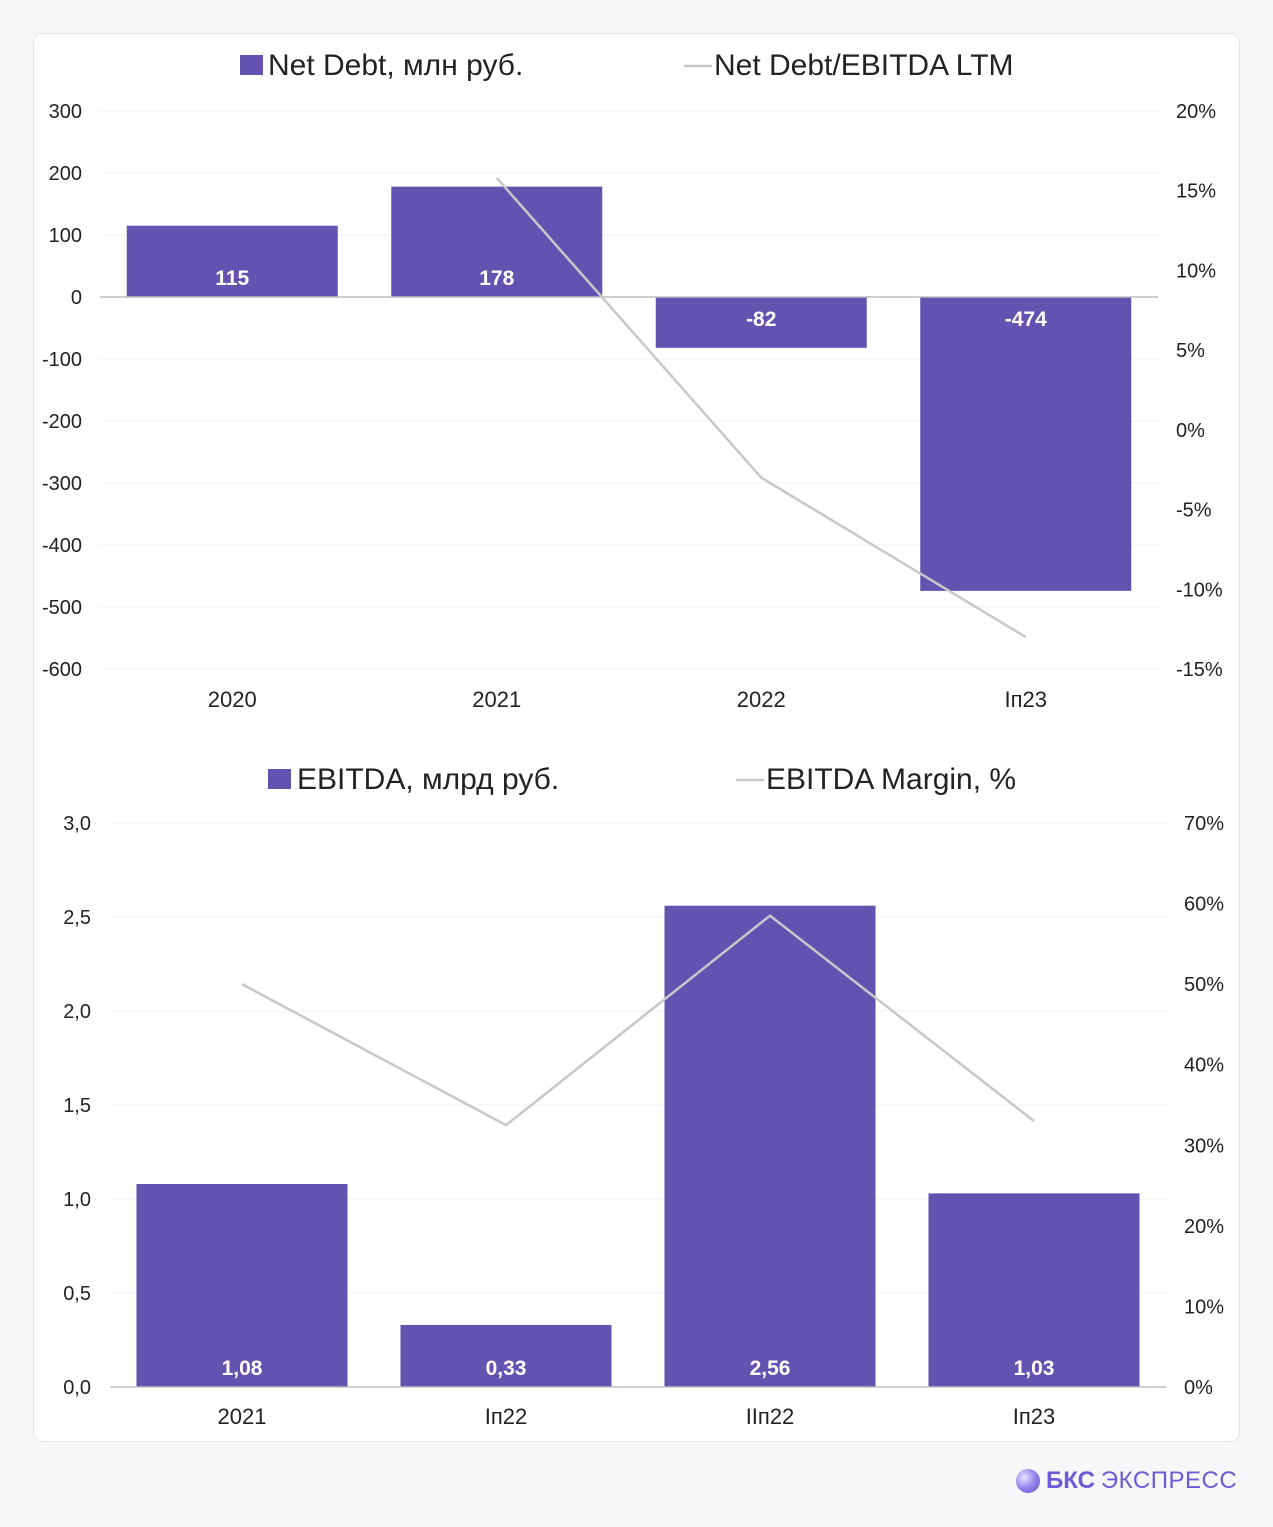 The image size is (1273, 1527). Describe the element at coordinates (428, 779) in the screenshot. I see `legend-bar-label: EBITDA, млрд руб.` at that location.